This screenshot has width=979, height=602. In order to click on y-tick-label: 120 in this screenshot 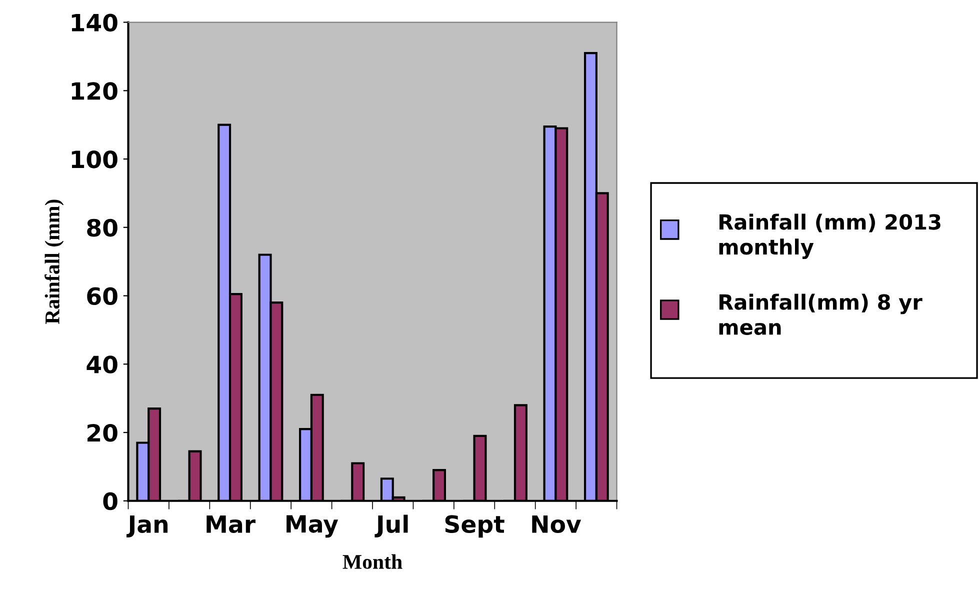, I will do `click(95, 91)`.